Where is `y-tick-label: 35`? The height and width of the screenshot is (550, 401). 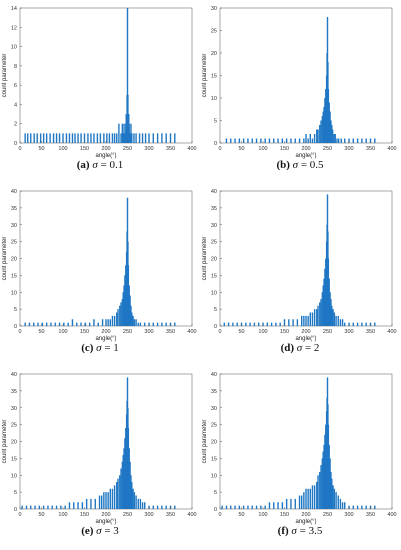 y-tick-label: 35 is located at coordinates (214, 392).